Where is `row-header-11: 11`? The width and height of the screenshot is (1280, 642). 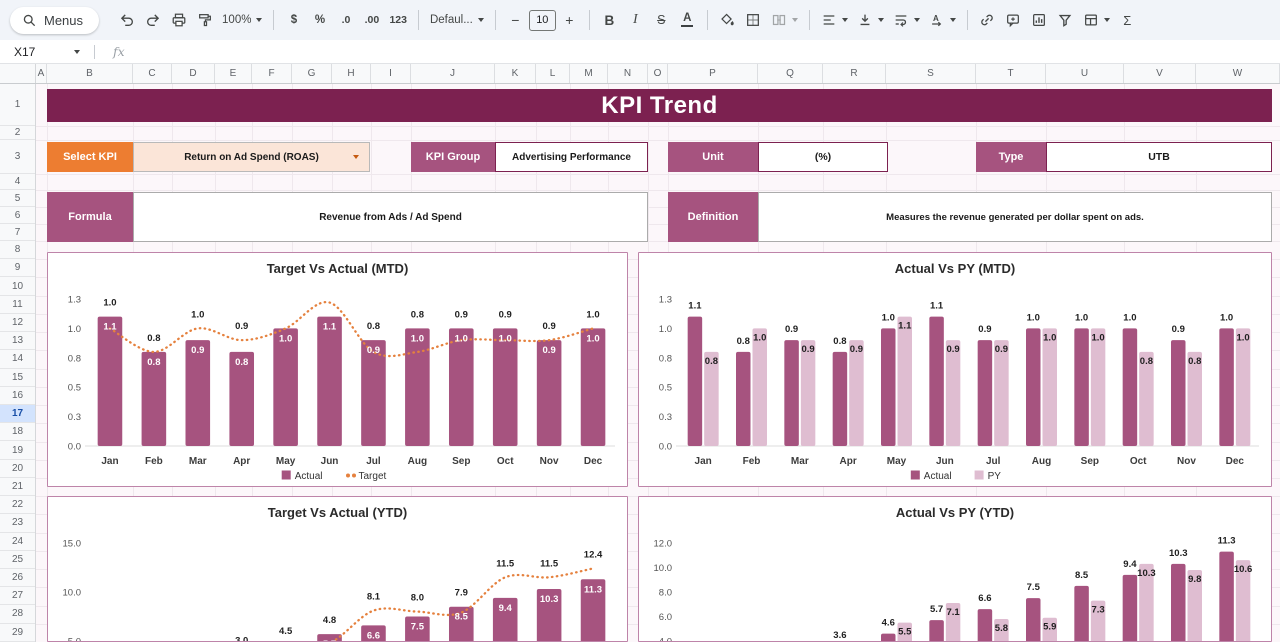
row-header-11: 11 is located at coordinates (17, 305).